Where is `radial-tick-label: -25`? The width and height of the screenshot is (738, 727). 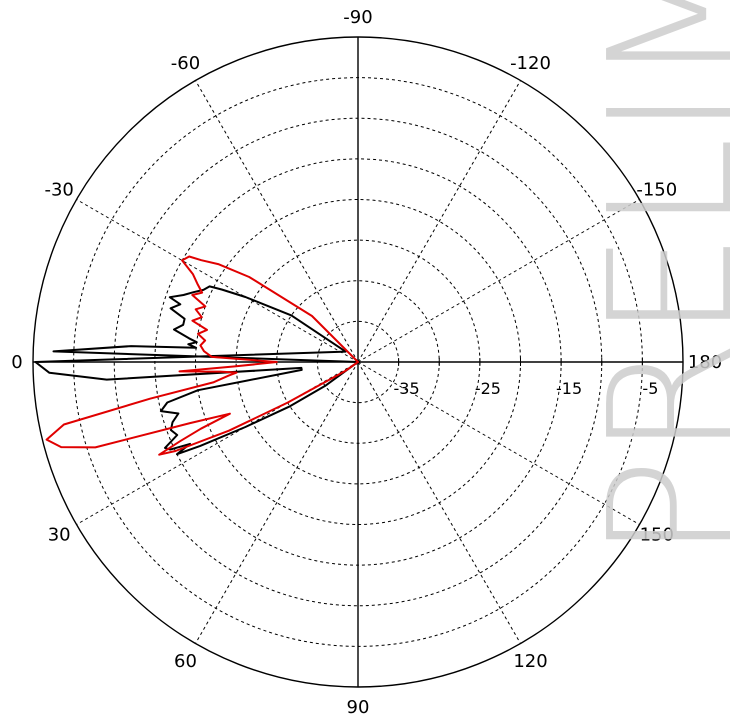
radial-tick-label: -25 is located at coordinates (488, 388).